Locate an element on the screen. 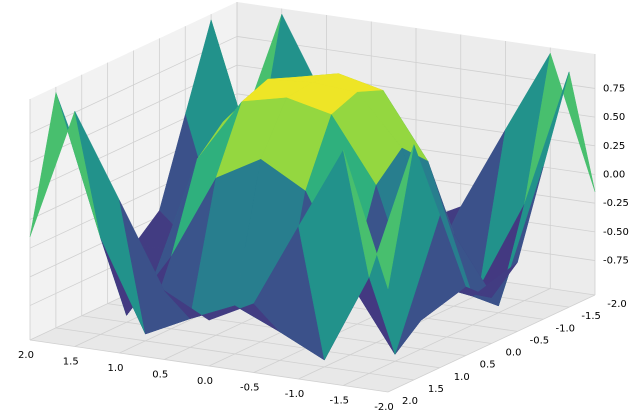 The height and width of the screenshot is (419, 640). z-tick-label: 0.75 is located at coordinates (614, 88).